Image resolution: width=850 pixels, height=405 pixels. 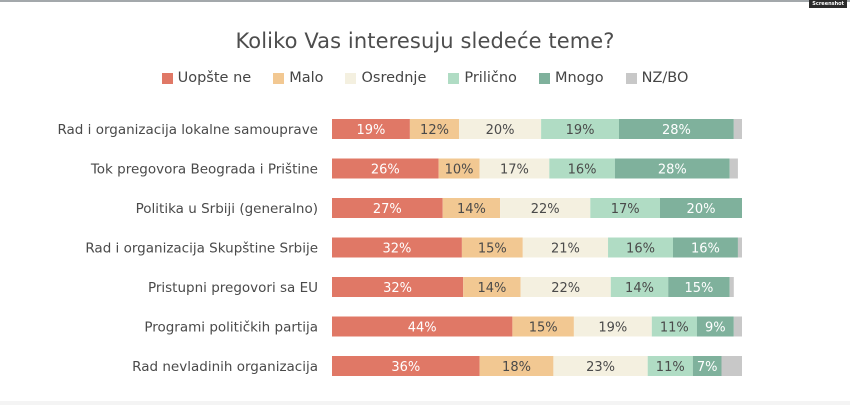 I want to click on data-label: 9%, so click(x=715, y=328).